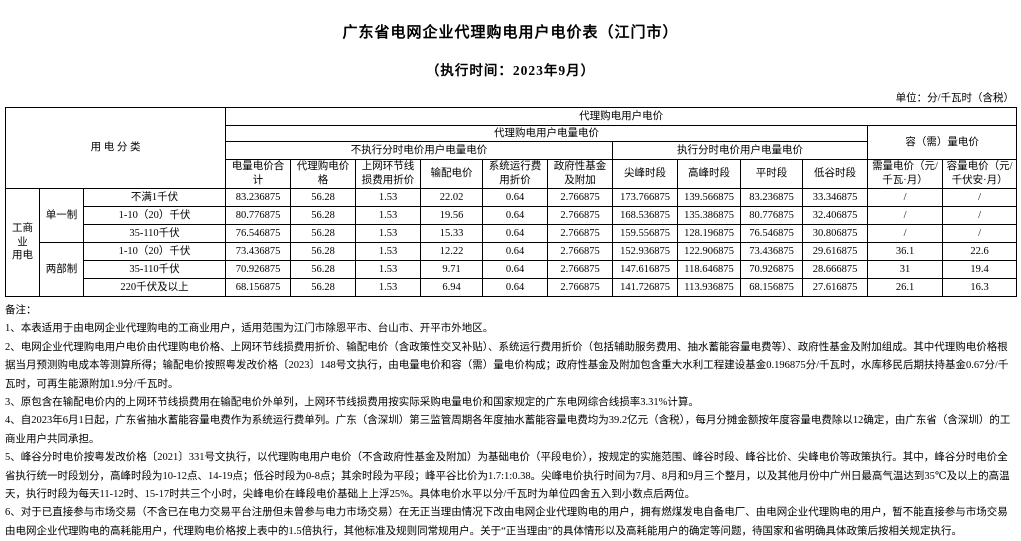 The height and width of the screenshot is (541, 1021). Describe the element at coordinates (905, 269) in the screenshot. I see `price-cell: 31` at that location.